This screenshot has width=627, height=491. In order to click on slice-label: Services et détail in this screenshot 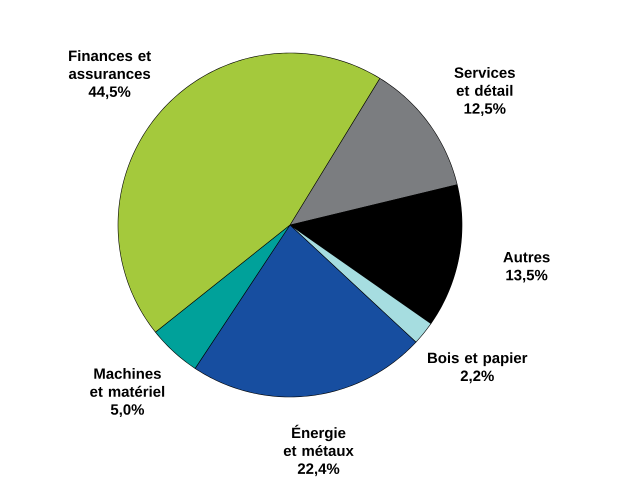, I will do `click(484, 81)`.